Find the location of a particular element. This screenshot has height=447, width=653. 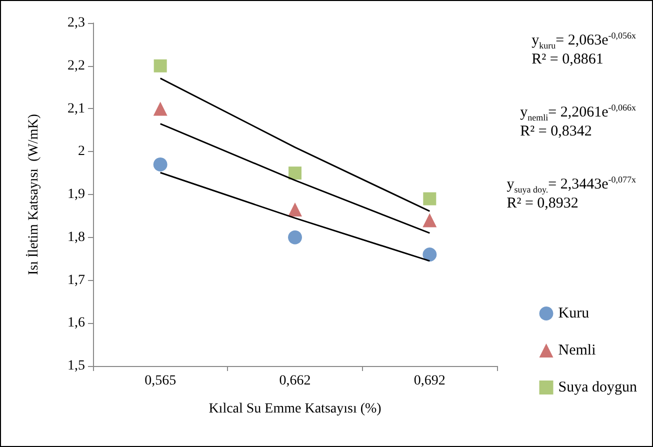

x-tick-label: 0,692 is located at coordinates (430, 381).